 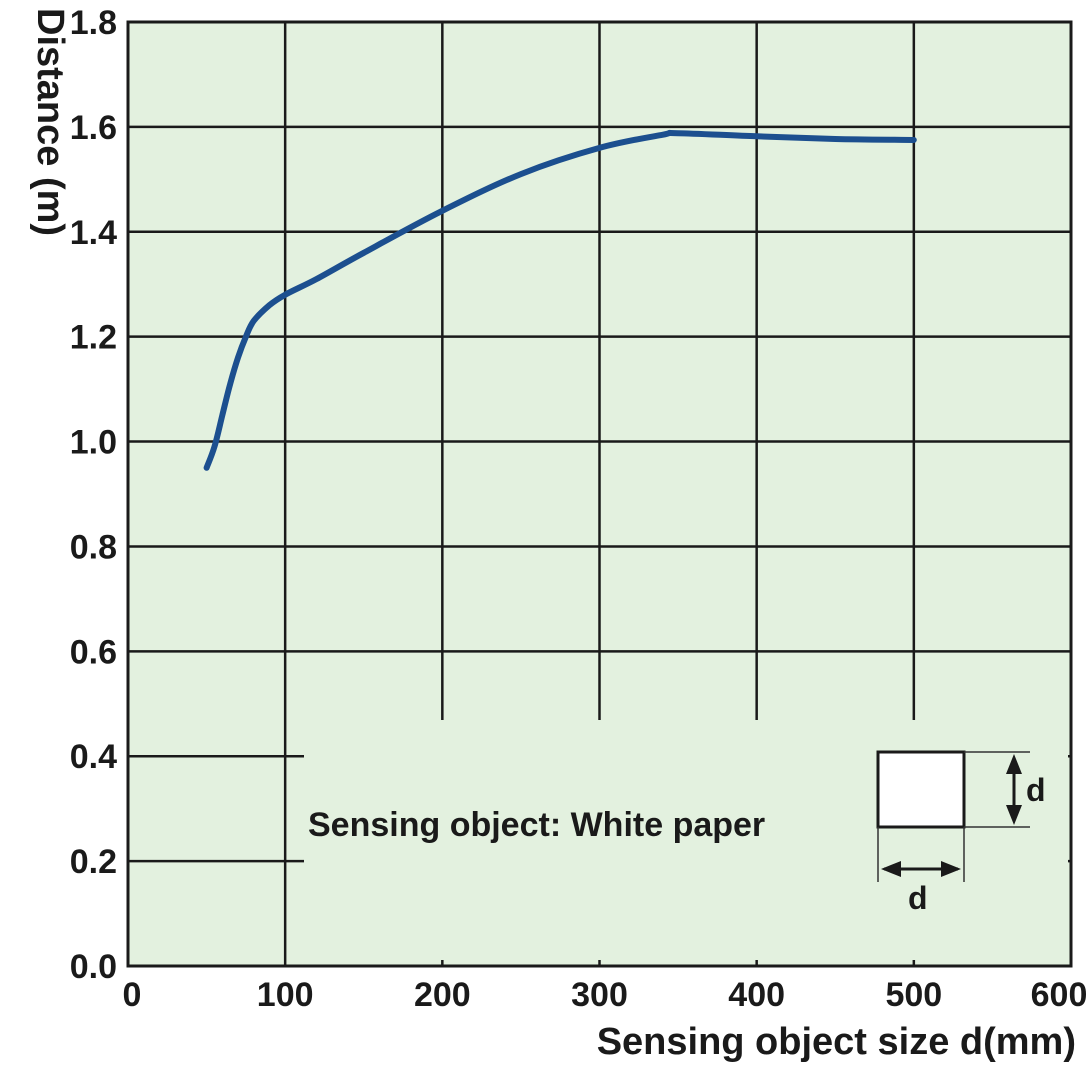 What do you see at coordinates (756, 995) in the screenshot?
I see `x-tick-label: 400` at bounding box center [756, 995].